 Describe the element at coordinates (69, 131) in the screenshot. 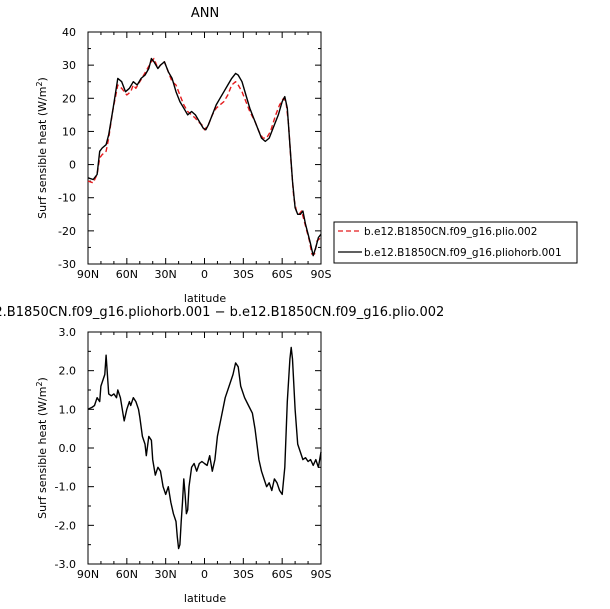

I see `y-tick-label: 10` at that location.